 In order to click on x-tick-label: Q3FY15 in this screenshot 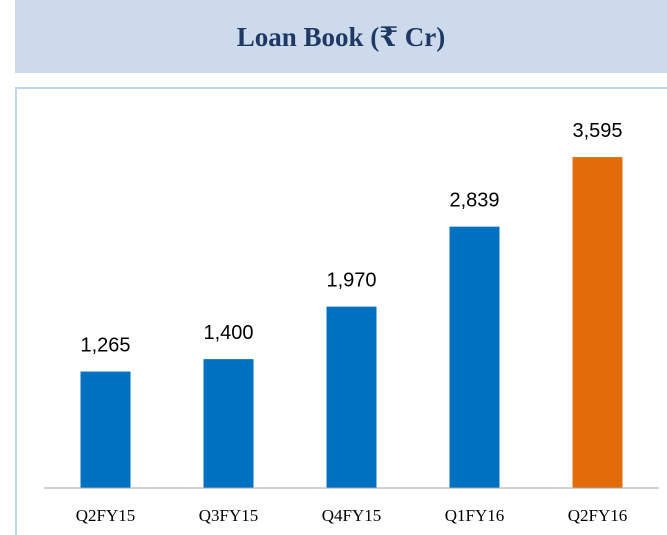, I will do `click(229, 515)`.